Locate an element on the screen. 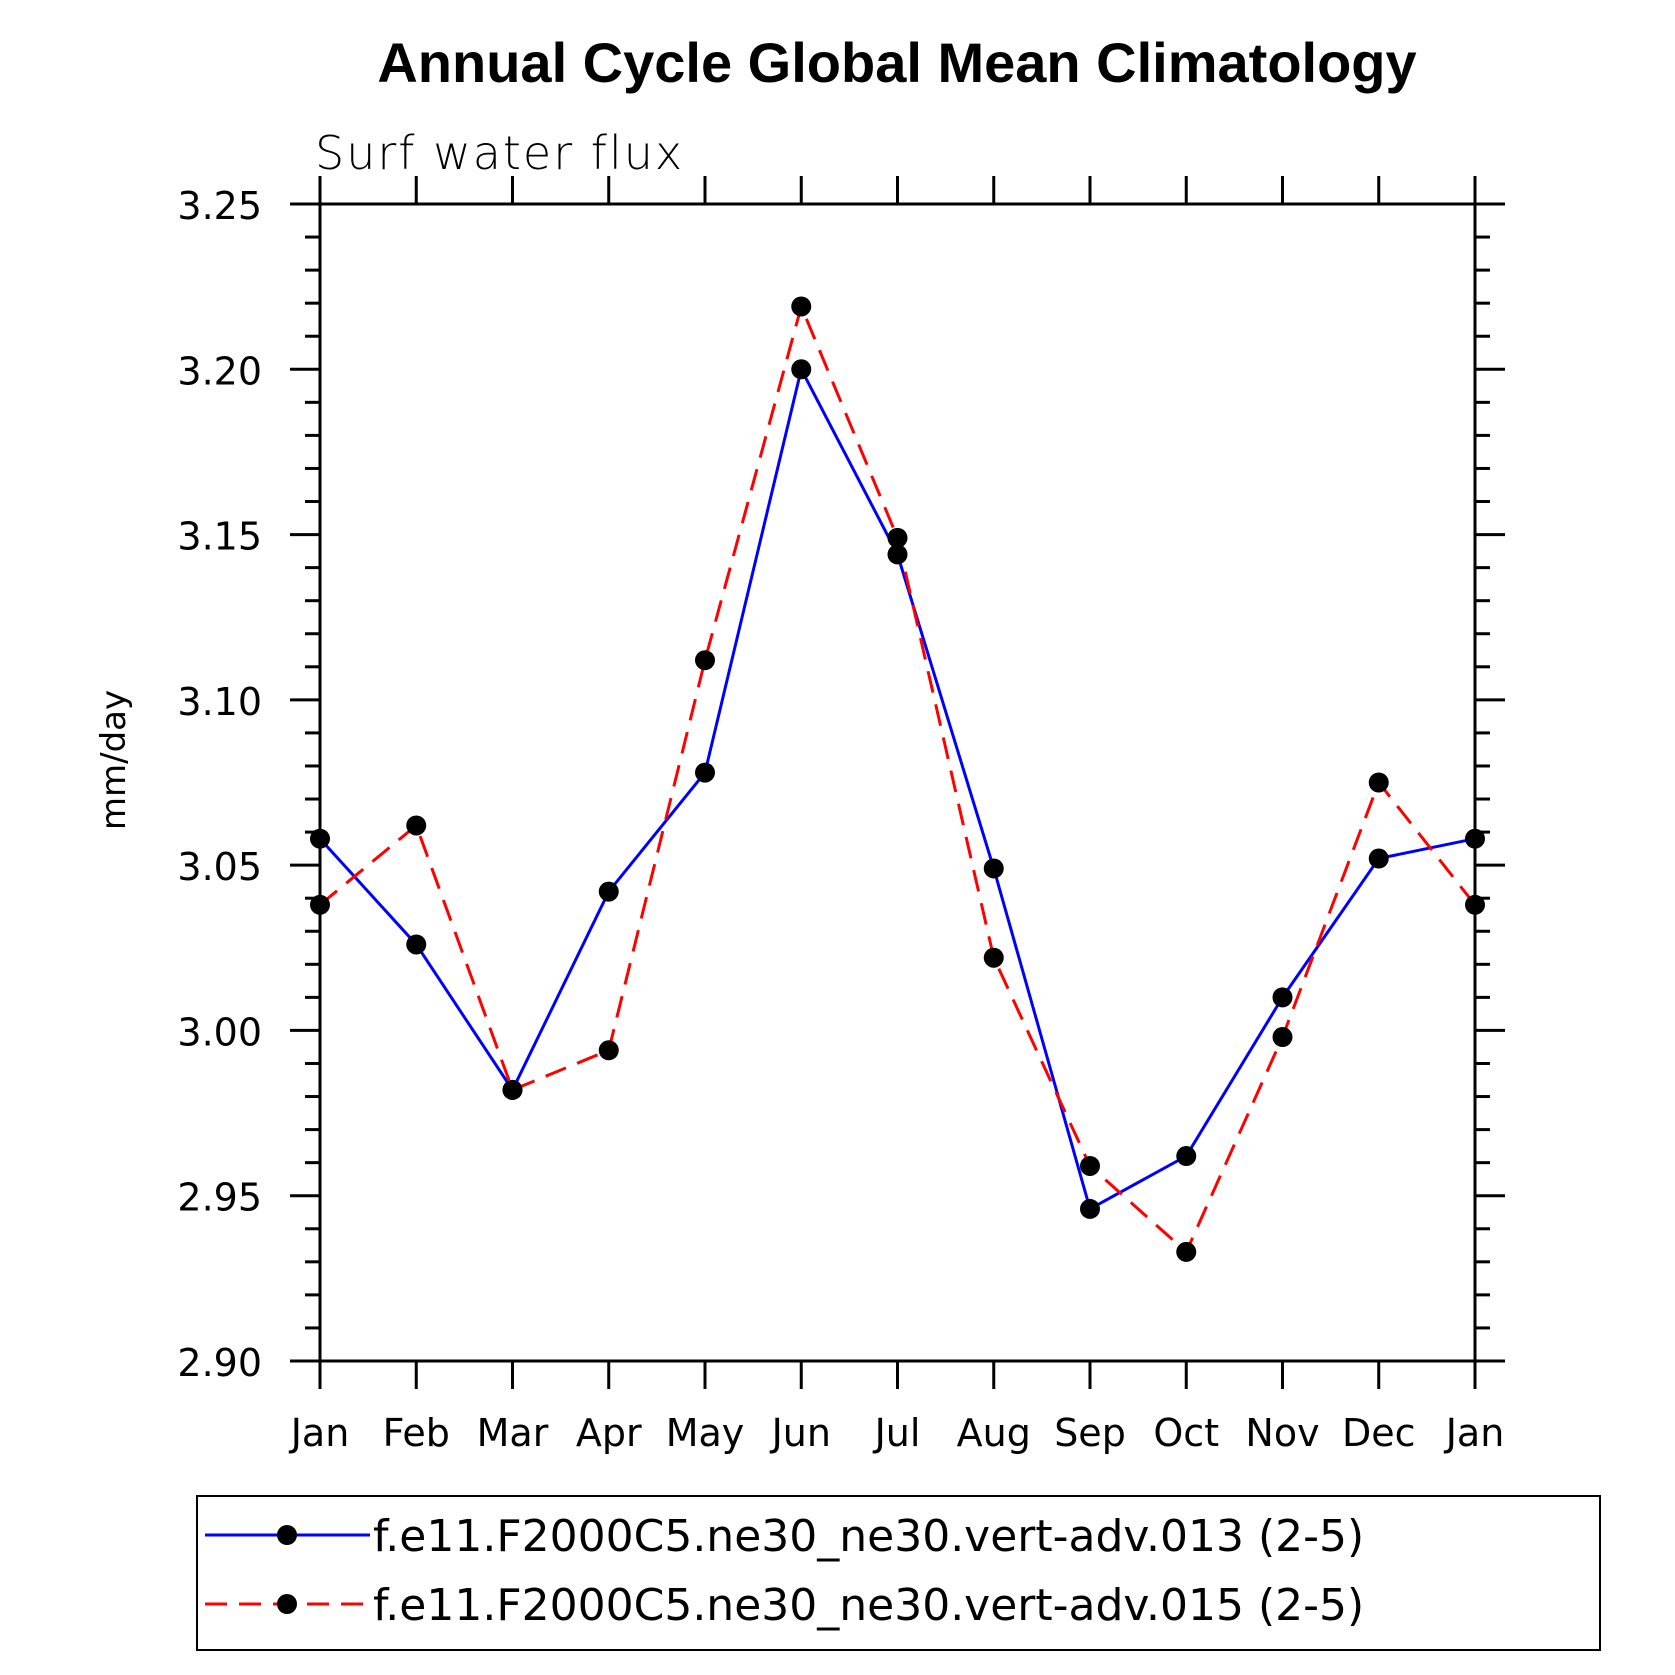 The image size is (1675, 1675). x-tick-label: Apr is located at coordinates (609, 1433).